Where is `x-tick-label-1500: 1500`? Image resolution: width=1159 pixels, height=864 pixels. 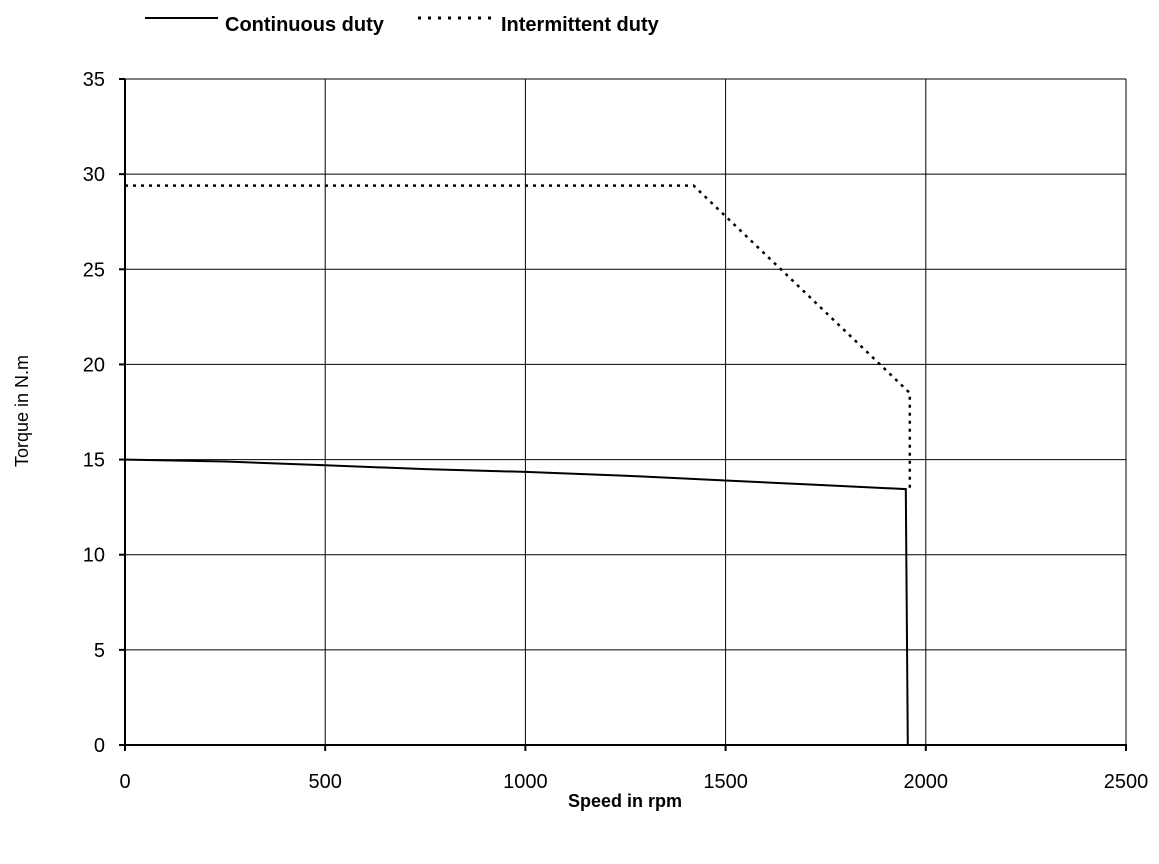
x-tick-label-1500: 1500 is located at coordinates (725, 782).